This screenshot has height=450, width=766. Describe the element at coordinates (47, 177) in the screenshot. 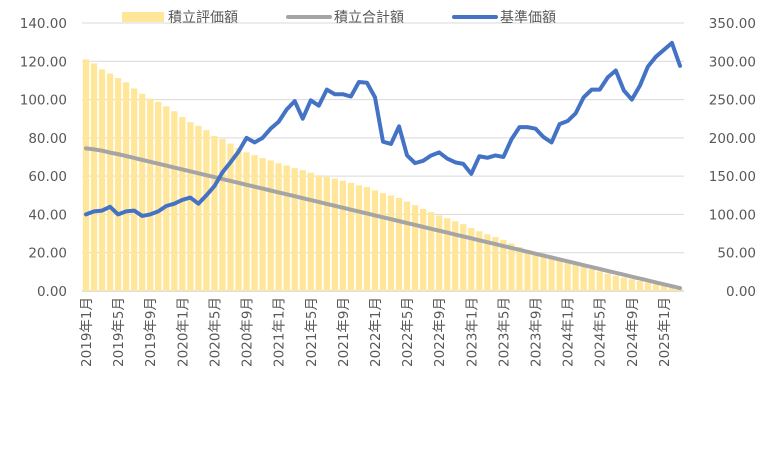

I see `left-y-tick-label: 60.00` at that location.